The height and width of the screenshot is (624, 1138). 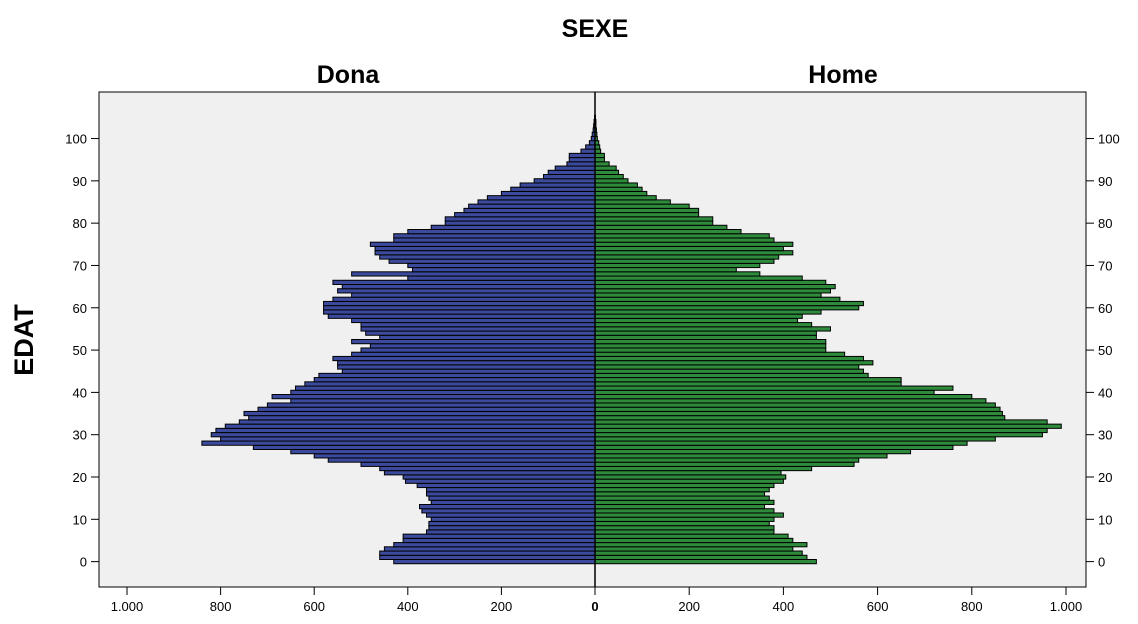 I want to click on y-tick-label: 90, so click(x=80, y=181).